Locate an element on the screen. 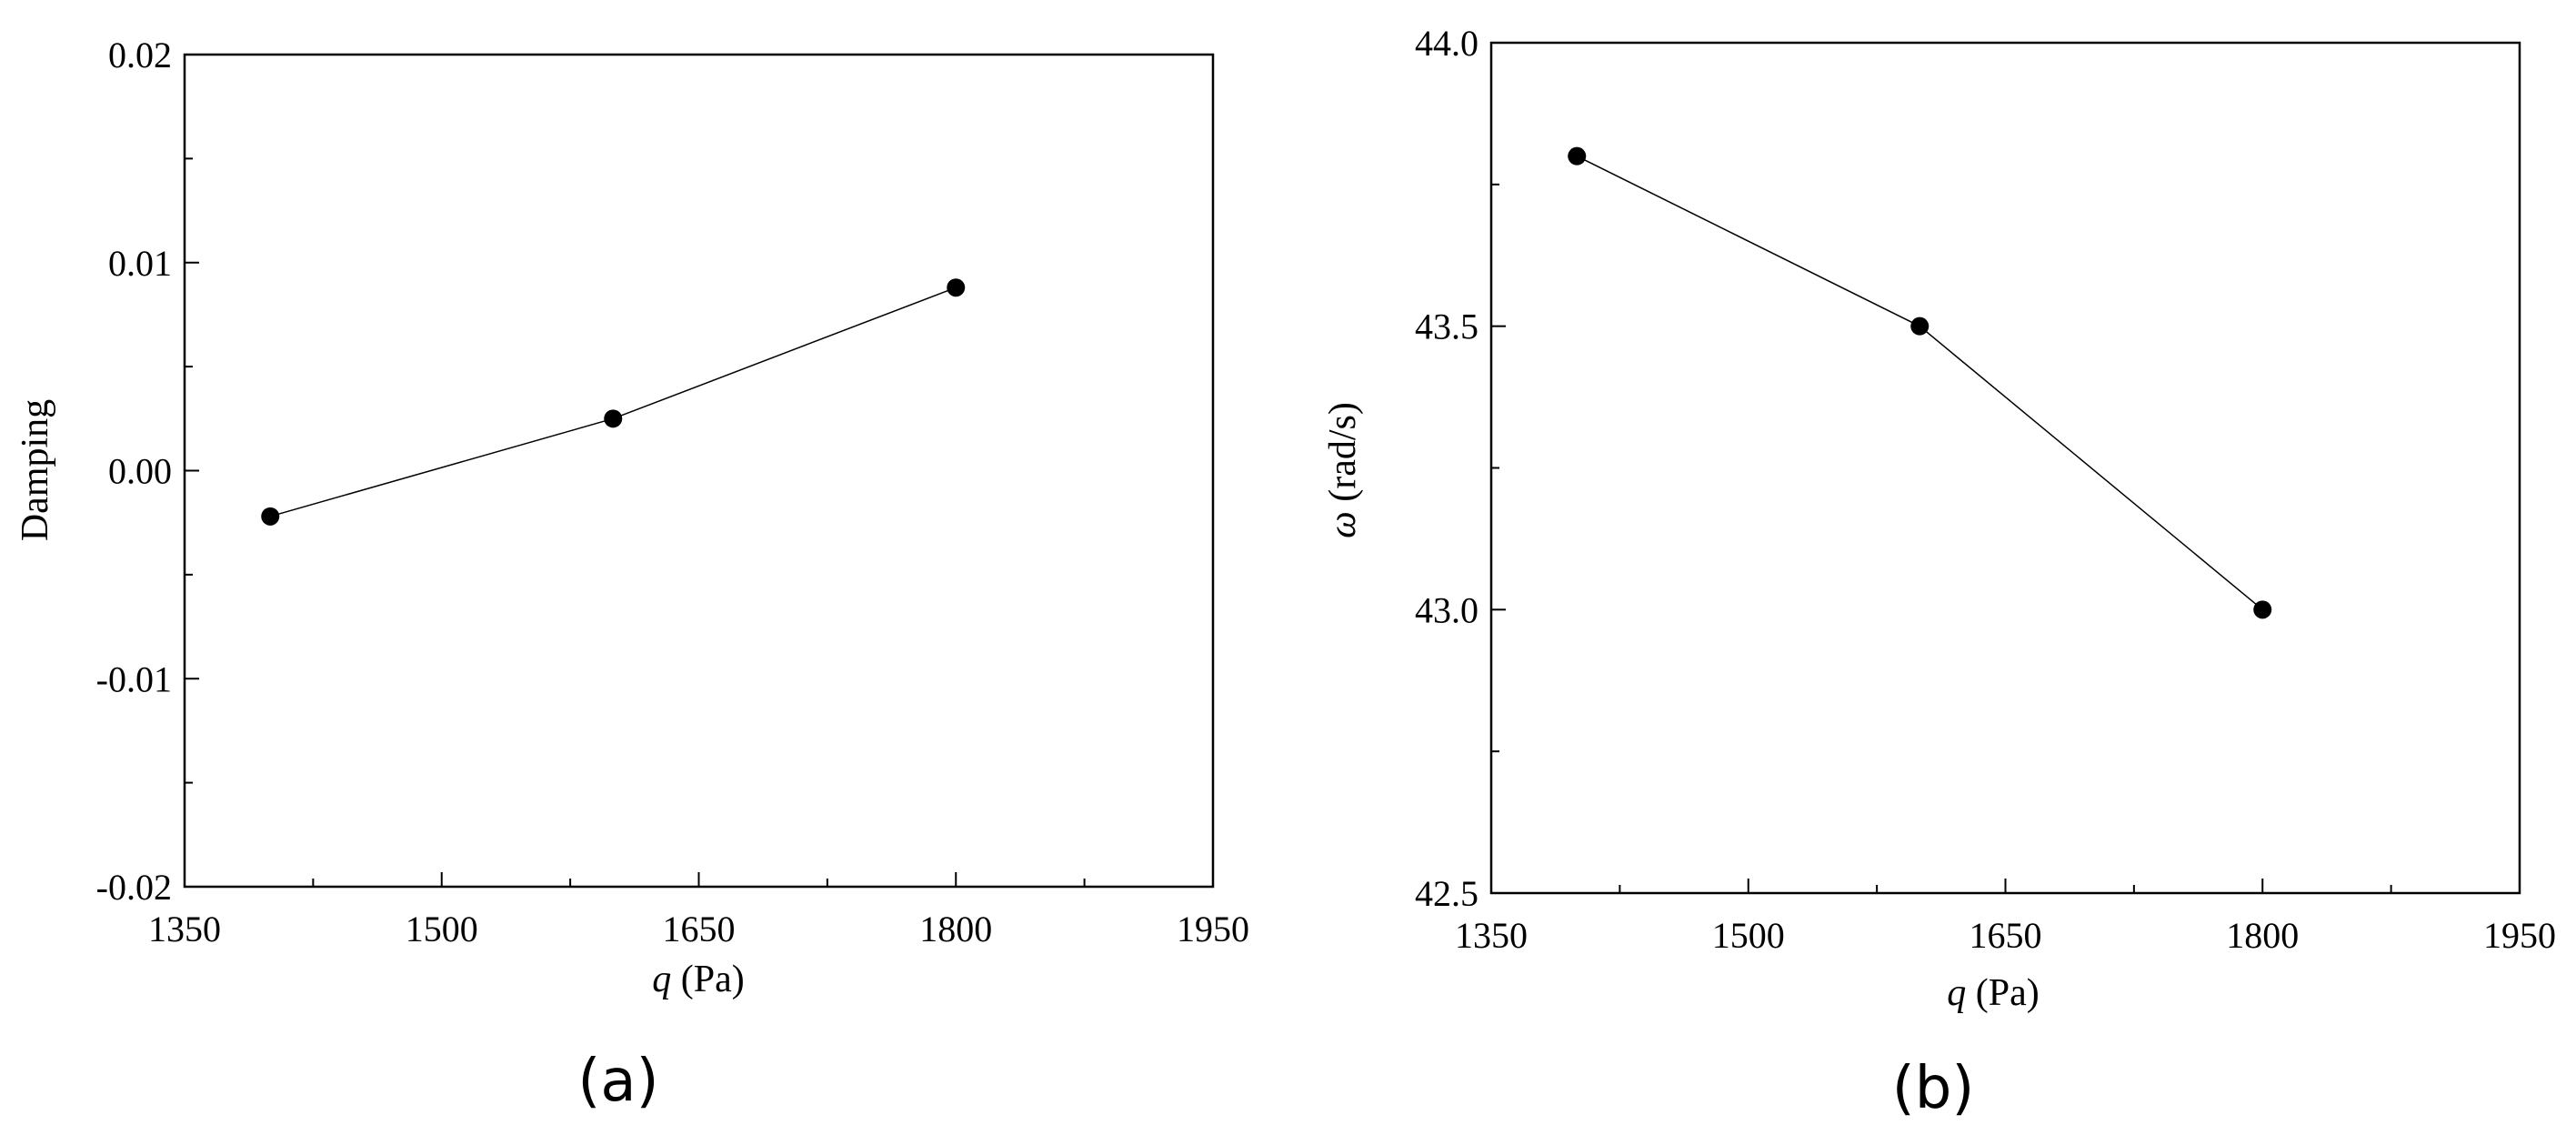  y-axis-label-a: Damping is located at coordinates (35, 470).